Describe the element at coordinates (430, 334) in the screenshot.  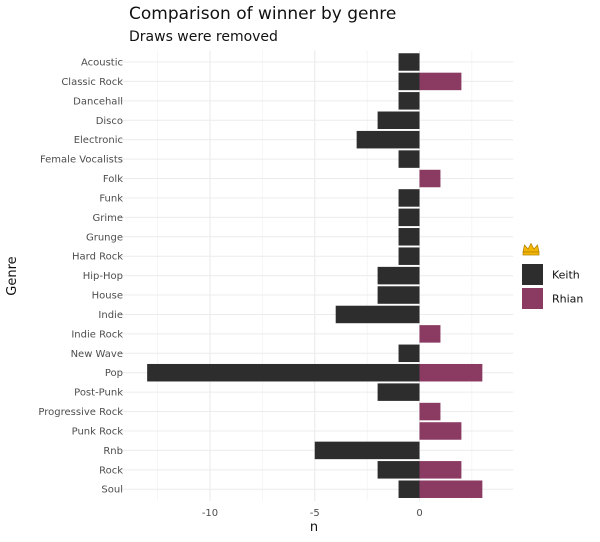
I see `bar-rhian-indie-rock` at that location.